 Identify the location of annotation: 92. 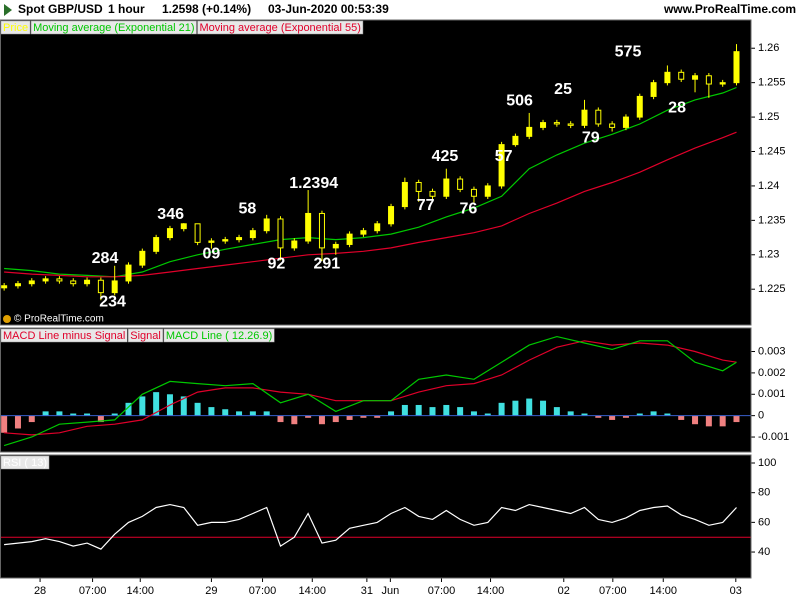
(276, 264).